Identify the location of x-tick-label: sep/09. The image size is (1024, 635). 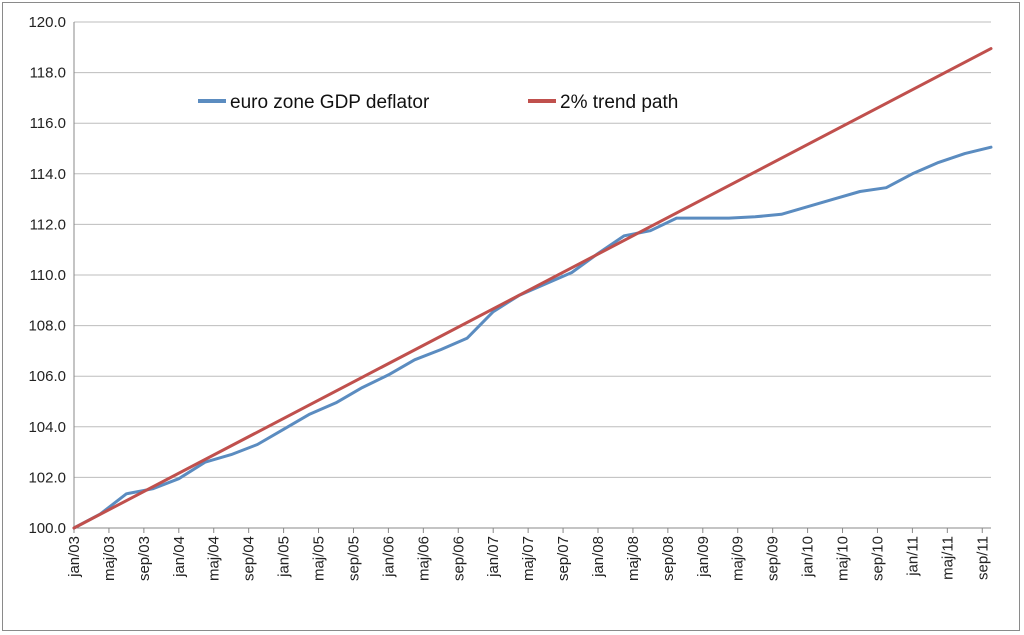
(773, 558).